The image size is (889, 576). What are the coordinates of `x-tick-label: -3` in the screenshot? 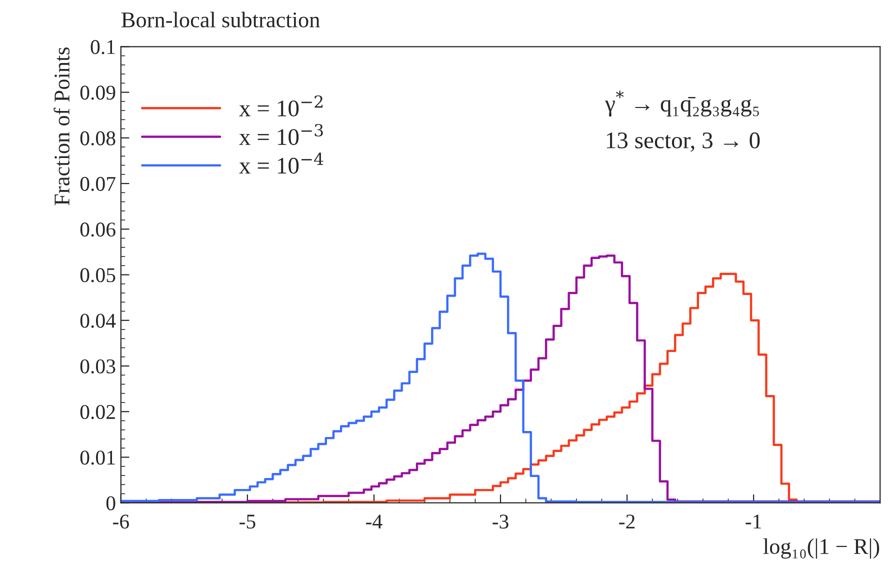 It's located at (500, 521).